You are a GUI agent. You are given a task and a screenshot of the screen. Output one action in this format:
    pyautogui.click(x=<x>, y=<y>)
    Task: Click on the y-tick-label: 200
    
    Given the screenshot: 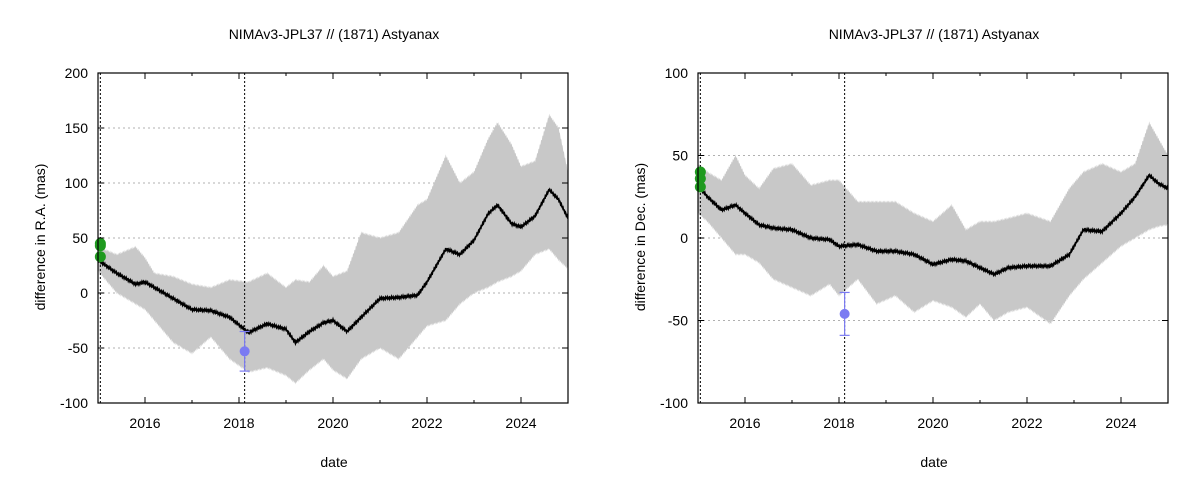 What is the action you would take?
    pyautogui.click(x=77, y=73)
    